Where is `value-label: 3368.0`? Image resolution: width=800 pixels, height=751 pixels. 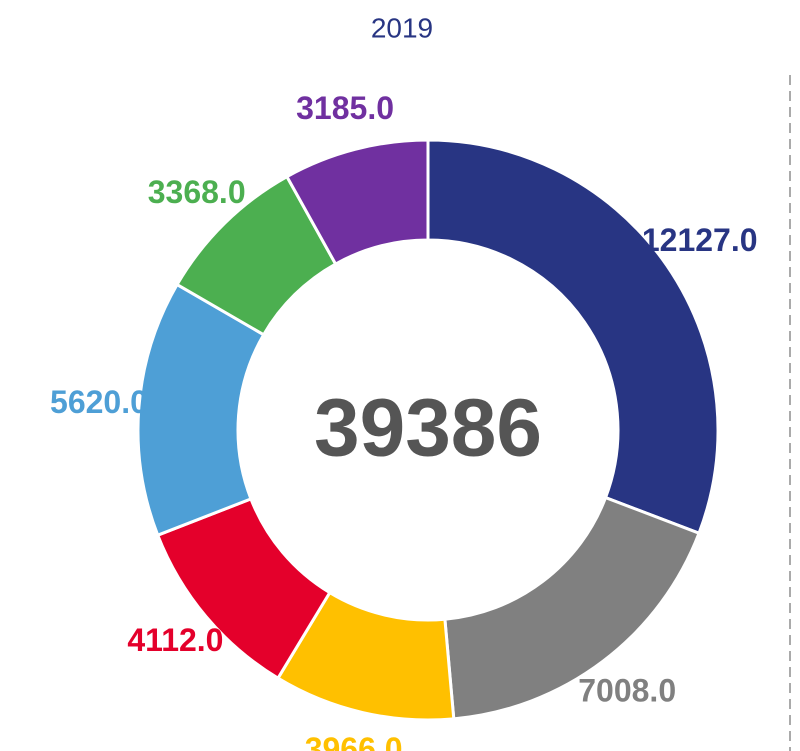
value-label: 3368.0 is located at coordinates (197, 192).